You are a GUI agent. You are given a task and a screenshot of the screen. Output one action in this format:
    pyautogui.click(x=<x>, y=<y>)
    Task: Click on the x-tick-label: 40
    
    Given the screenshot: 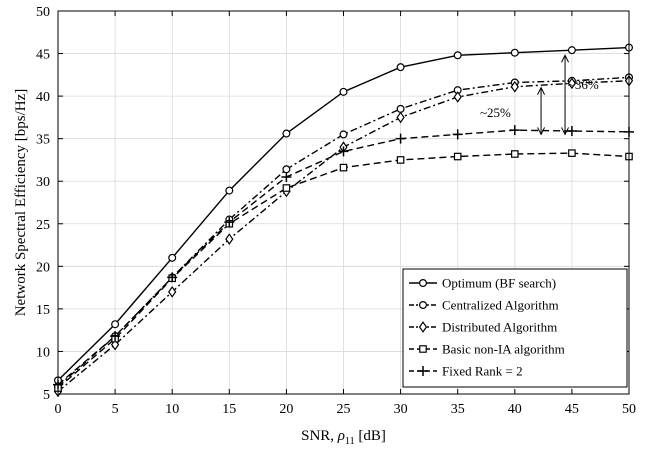 What is the action you would take?
    pyautogui.click(x=515, y=409)
    